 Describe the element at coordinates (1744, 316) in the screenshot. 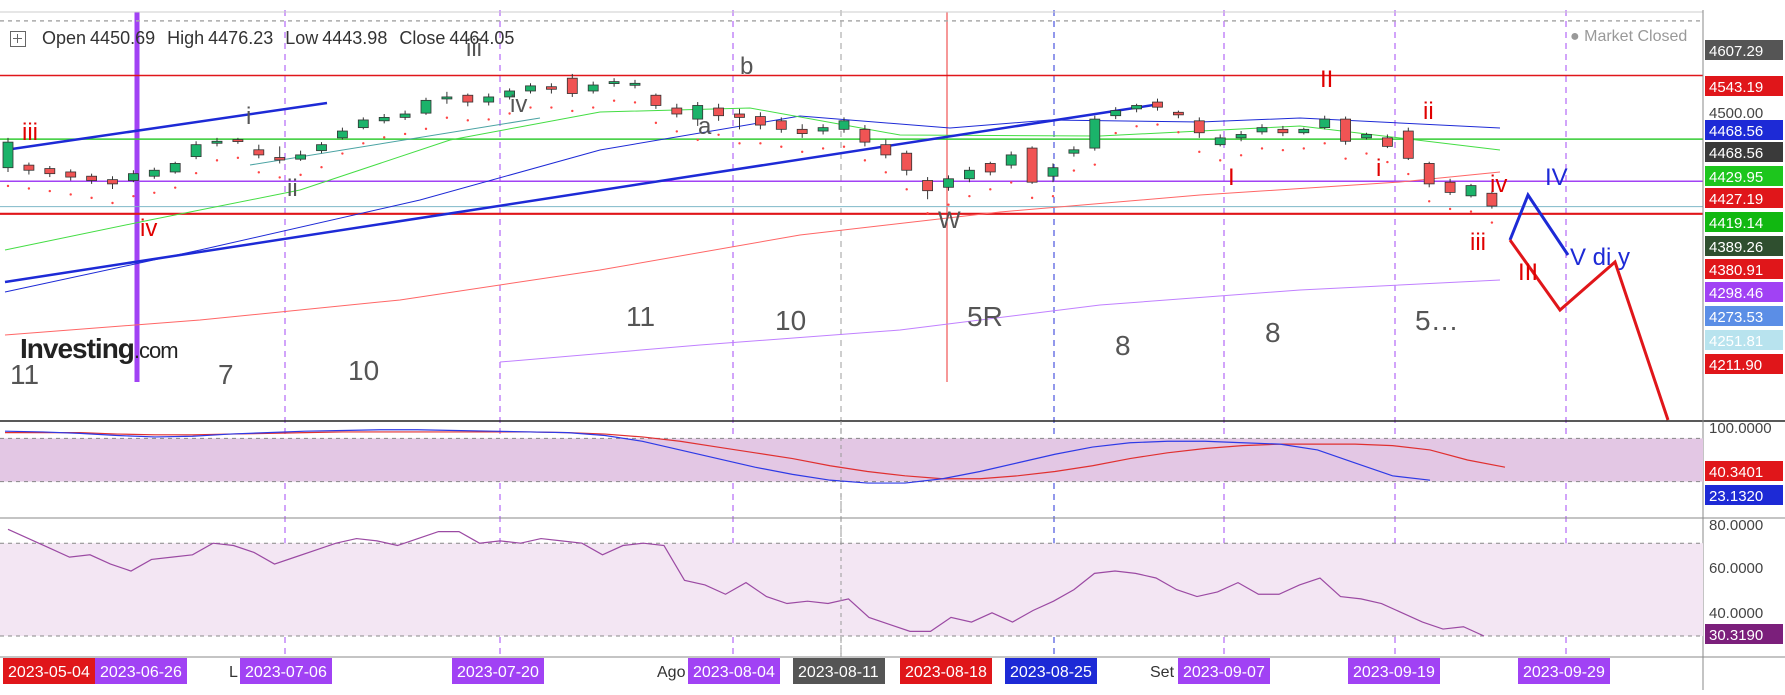

I see `price-axis-label-11: 4273.53` at that location.